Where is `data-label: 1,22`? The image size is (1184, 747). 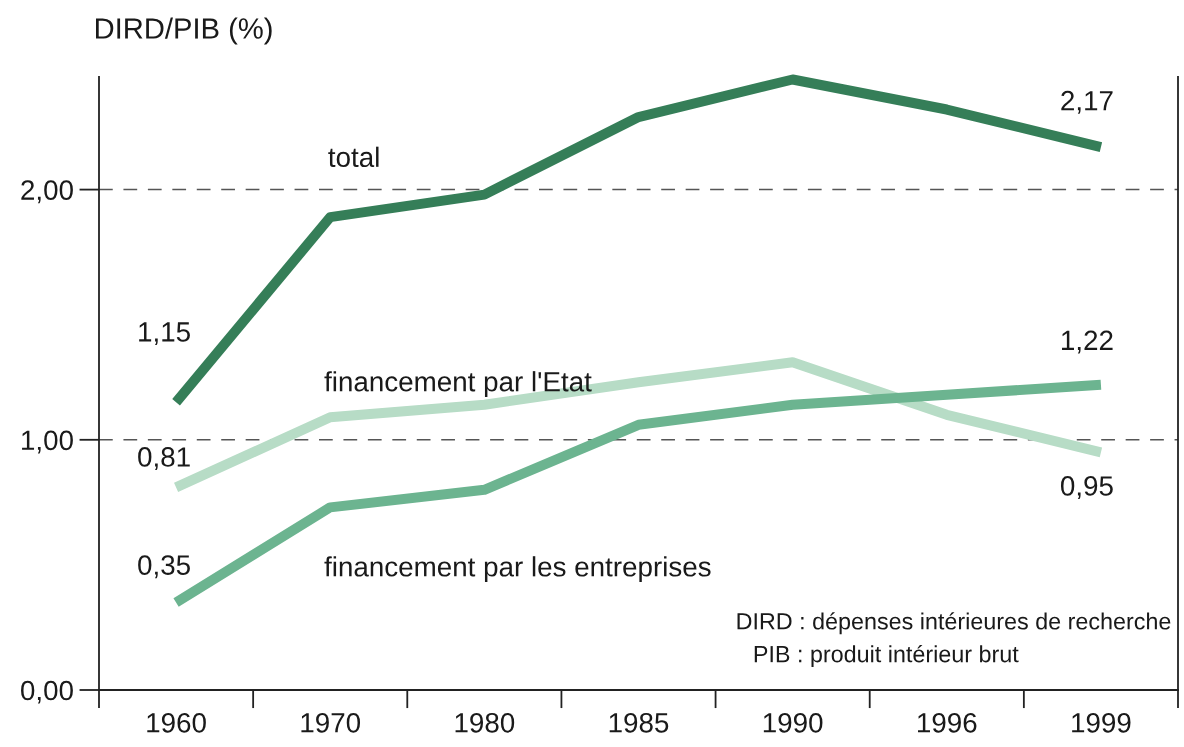
data-label: 1,22 is located at coordinates (1087, 342).